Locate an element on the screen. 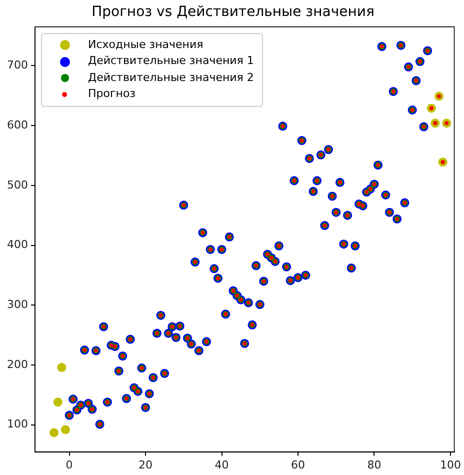  y-tick-label: 100 is located at coordinates (17, 424).